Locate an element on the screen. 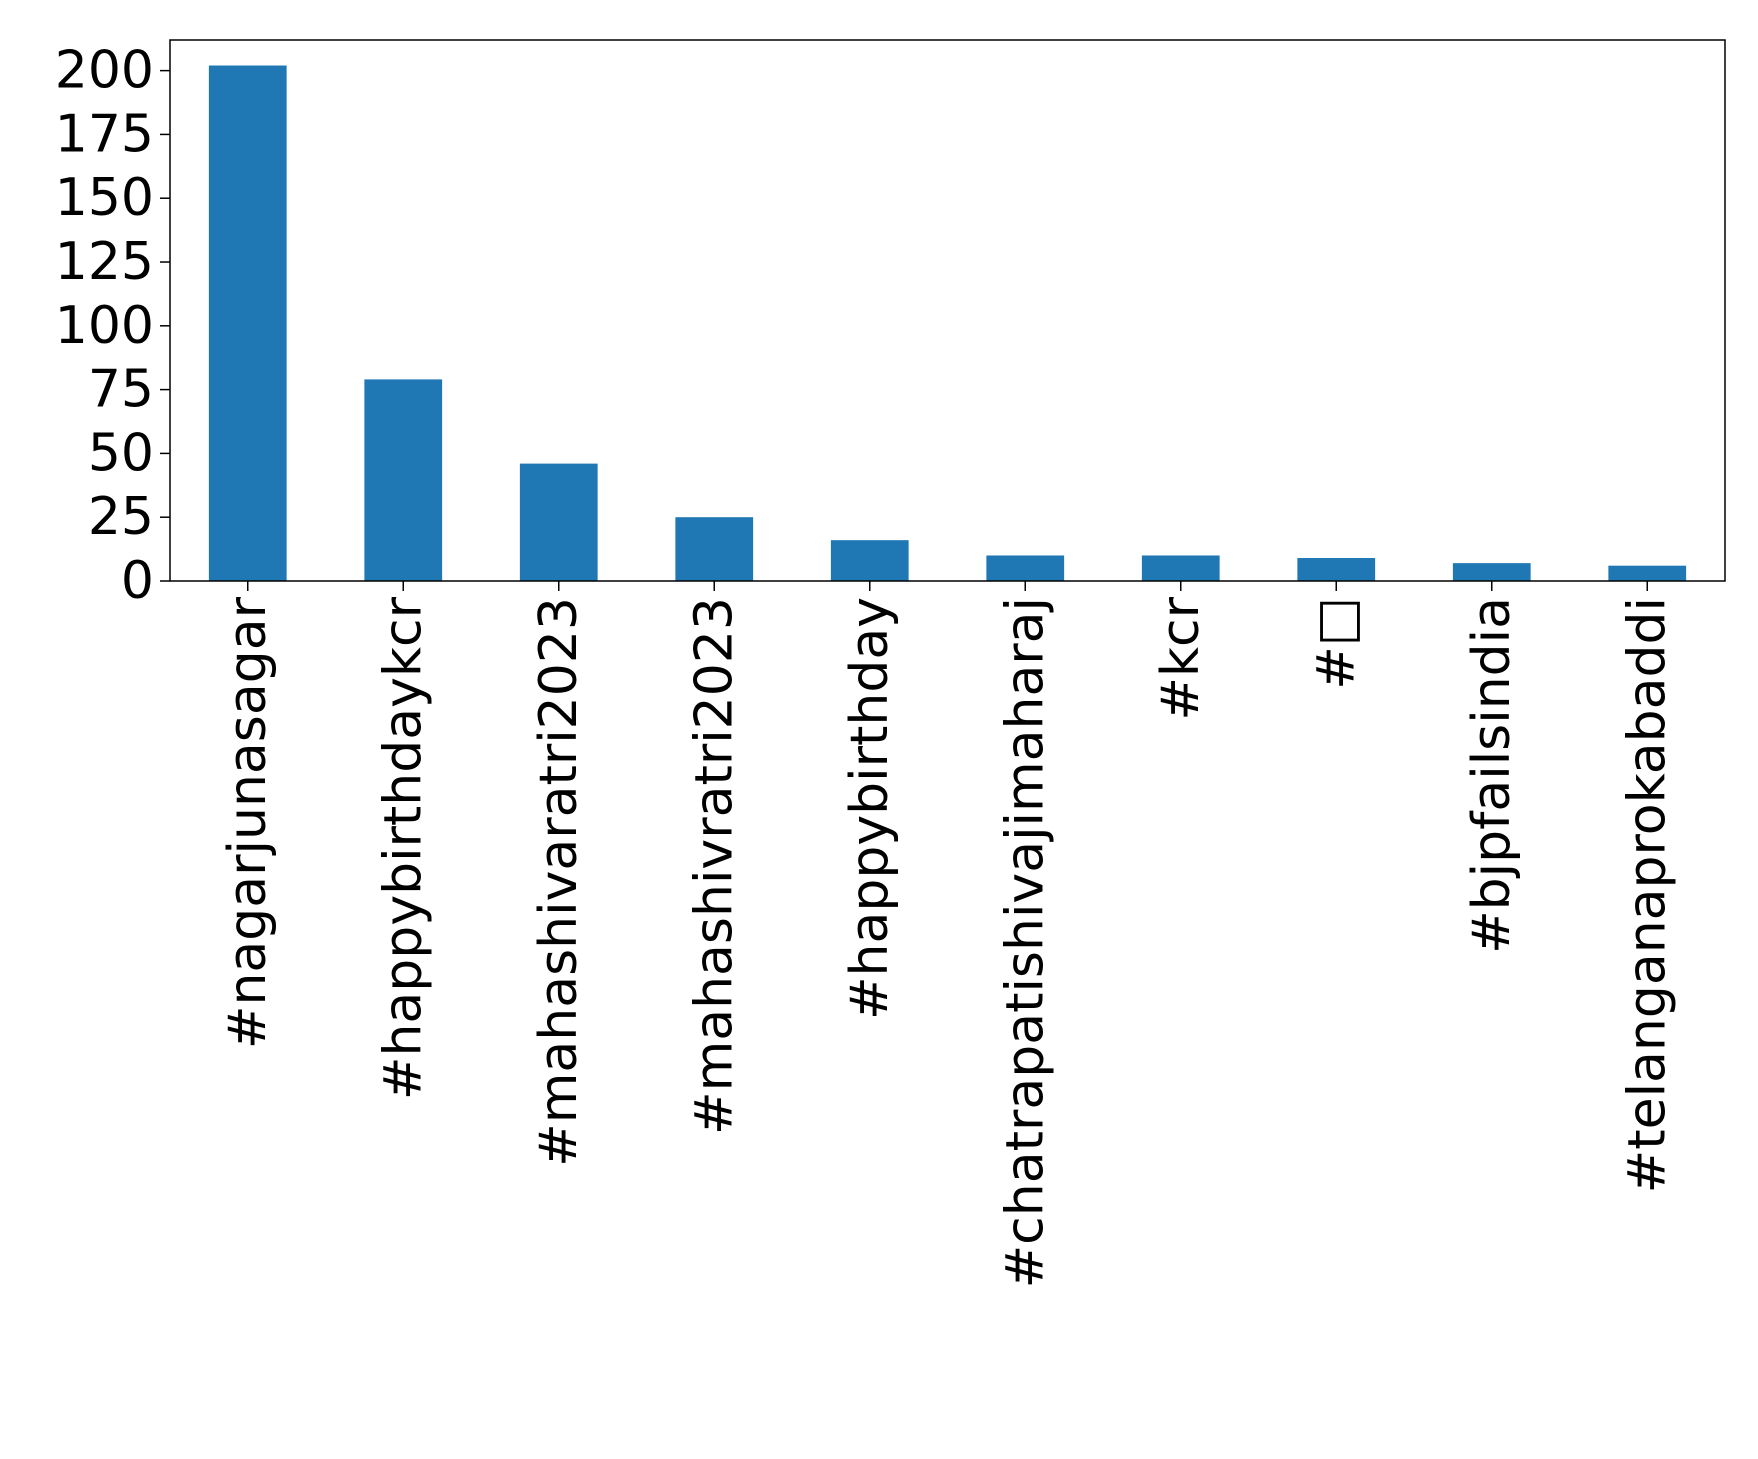 The height and width of the screenshot is (1459, 1758). y-tick-label-4: 100 is located at coordinates (104, 326).